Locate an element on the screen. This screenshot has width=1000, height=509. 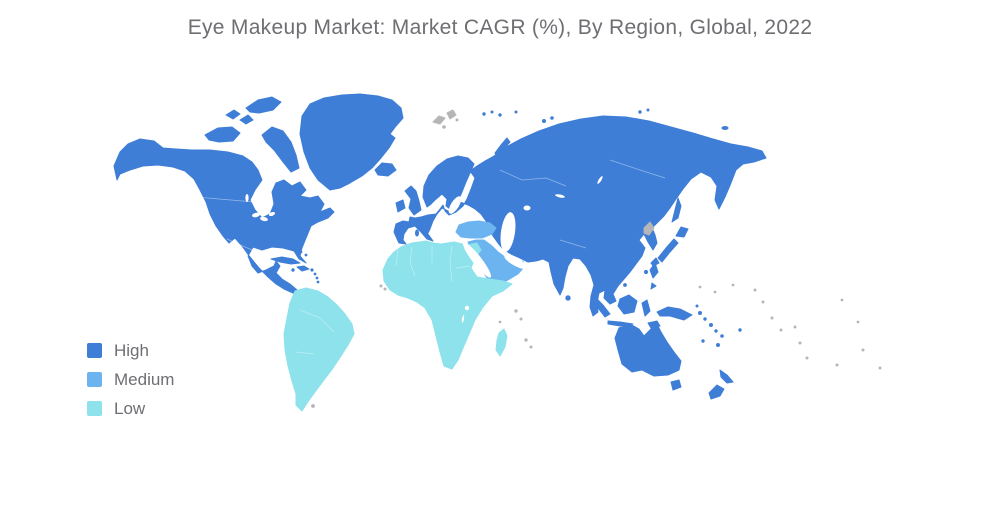
regions-medium is located at coordinates (490, 253).